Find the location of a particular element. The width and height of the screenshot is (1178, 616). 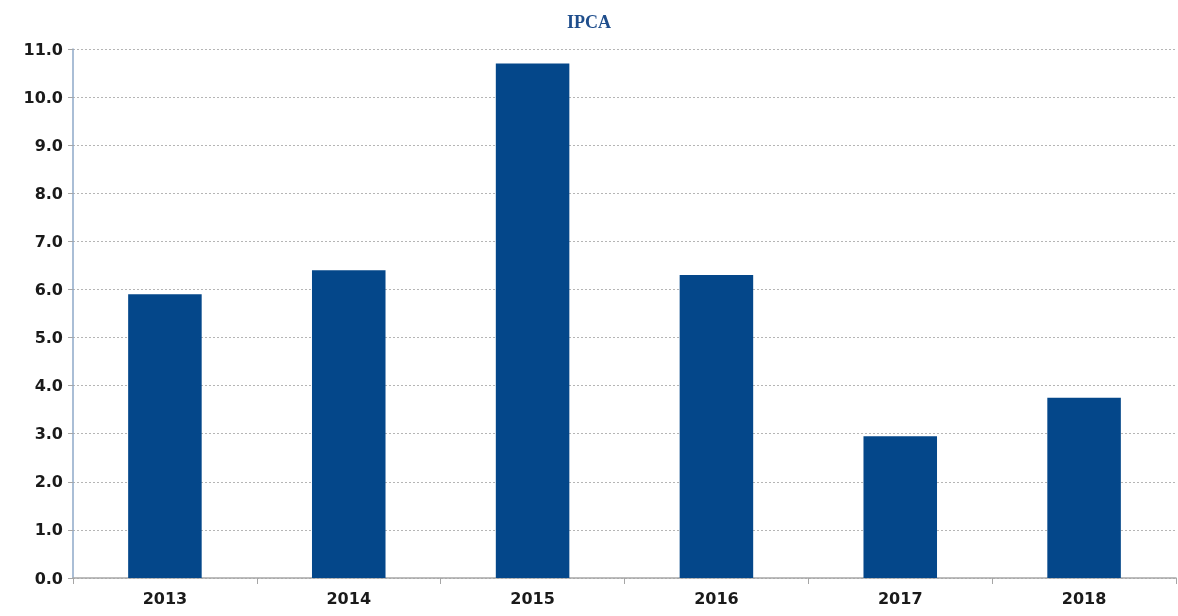

x-tick-label: 2015 is located at coordinates (532, 598).